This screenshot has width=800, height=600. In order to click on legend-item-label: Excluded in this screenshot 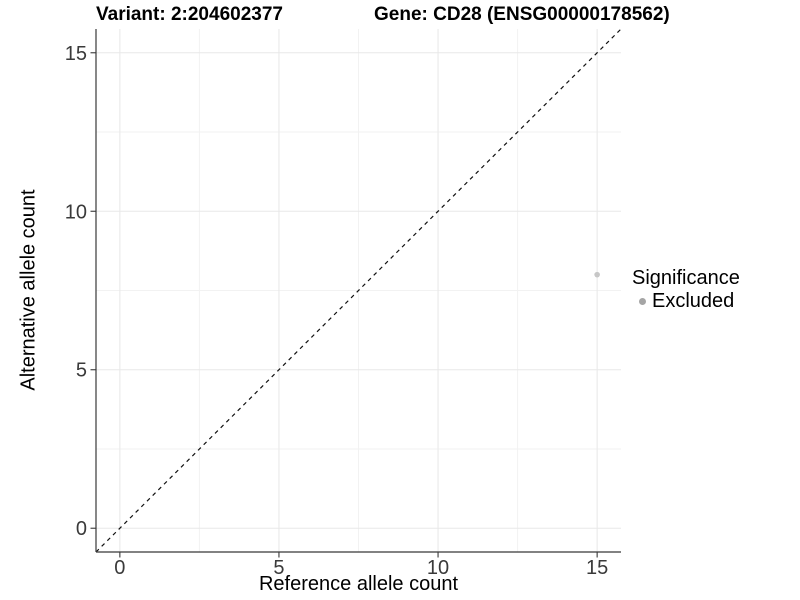, I will do `click(693, 301)`.